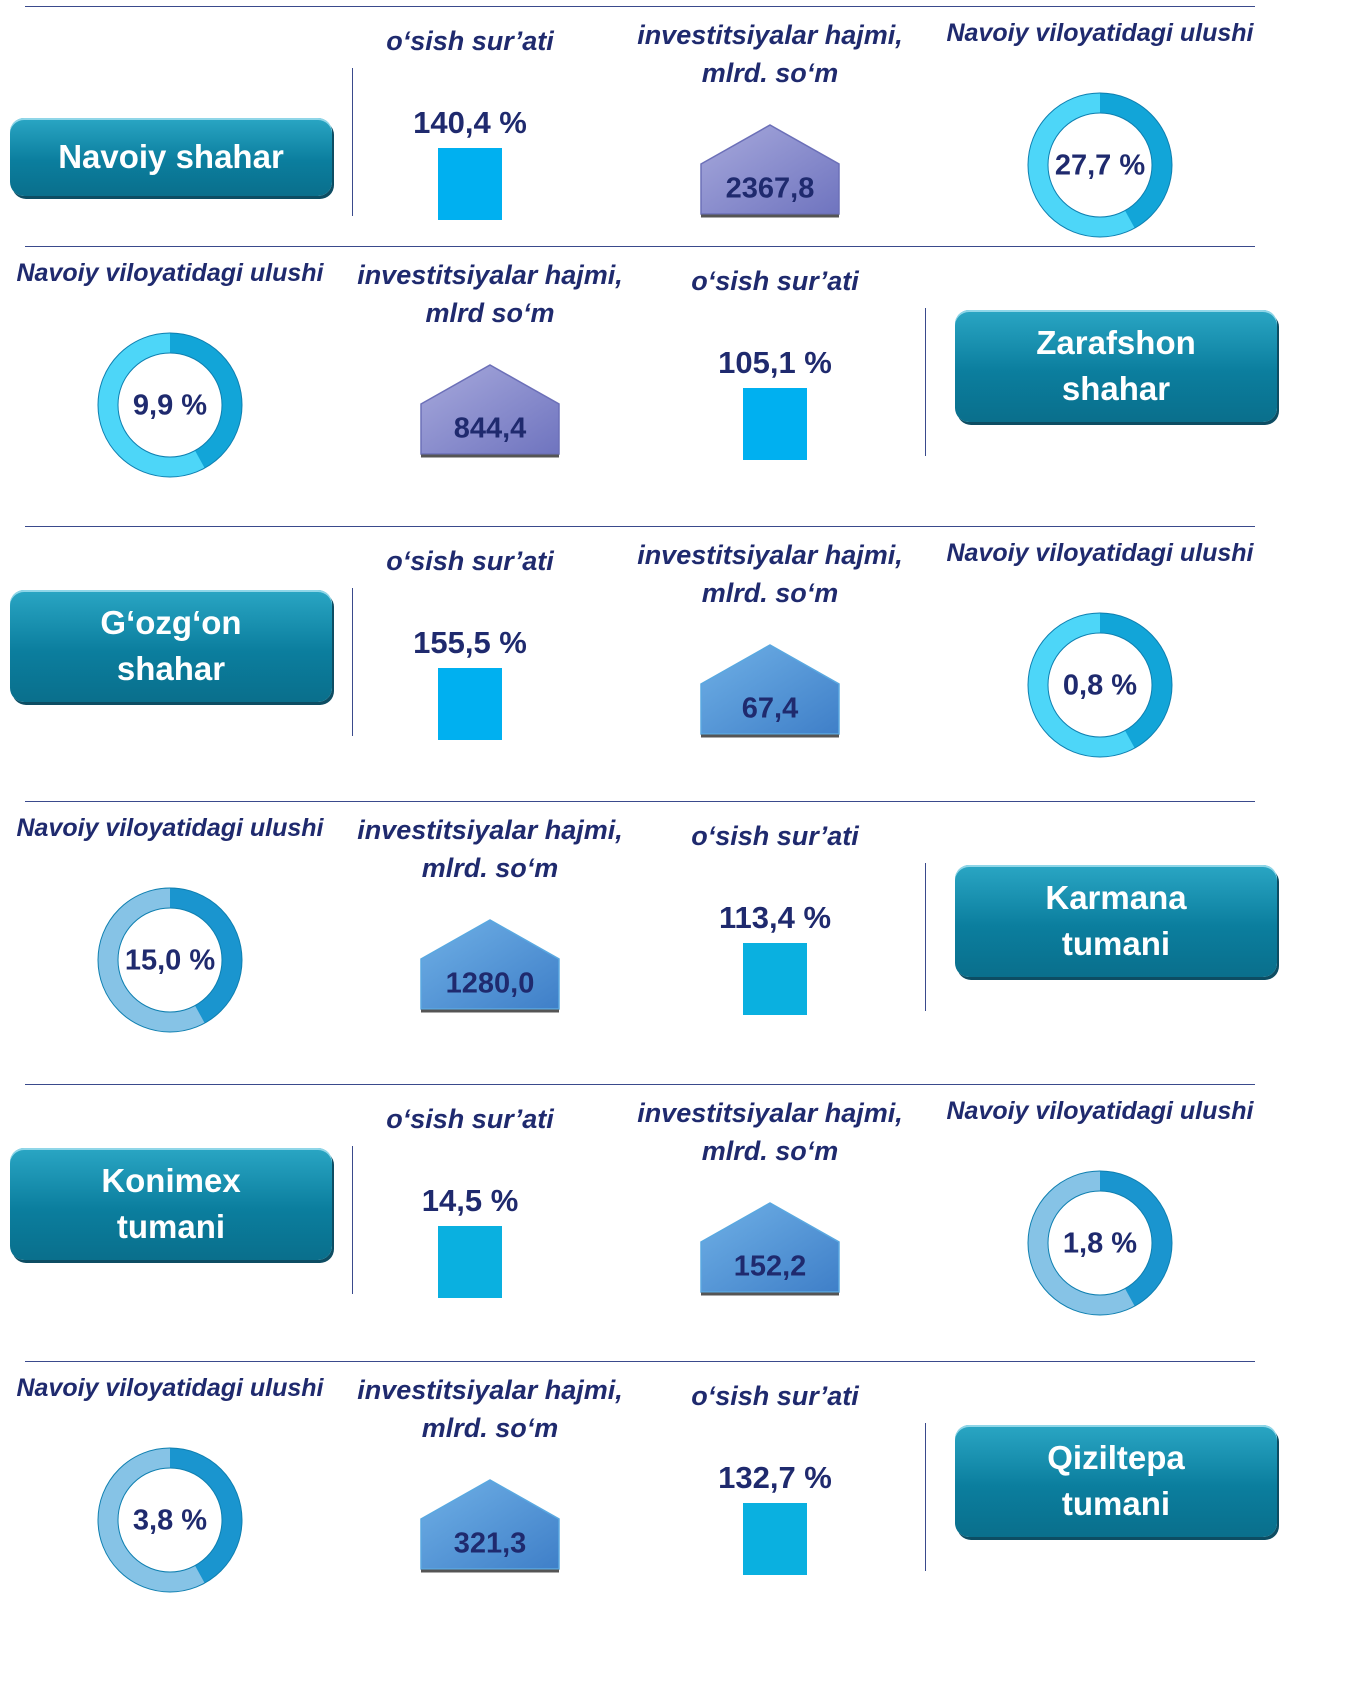 The height and width of the screenshot is (1690, 1370). I want to click on share-donut: 3,8 %, so click(170, 1520).